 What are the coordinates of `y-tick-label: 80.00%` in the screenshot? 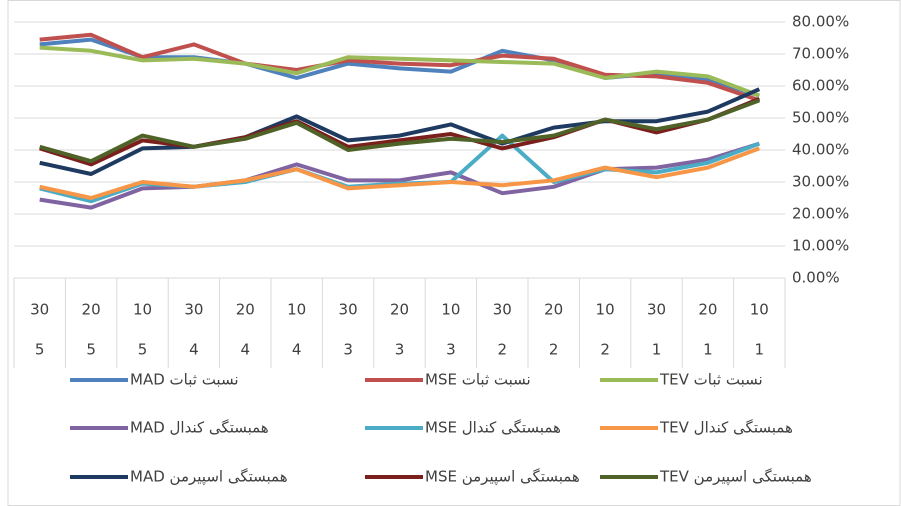 It's located at (820, 22).